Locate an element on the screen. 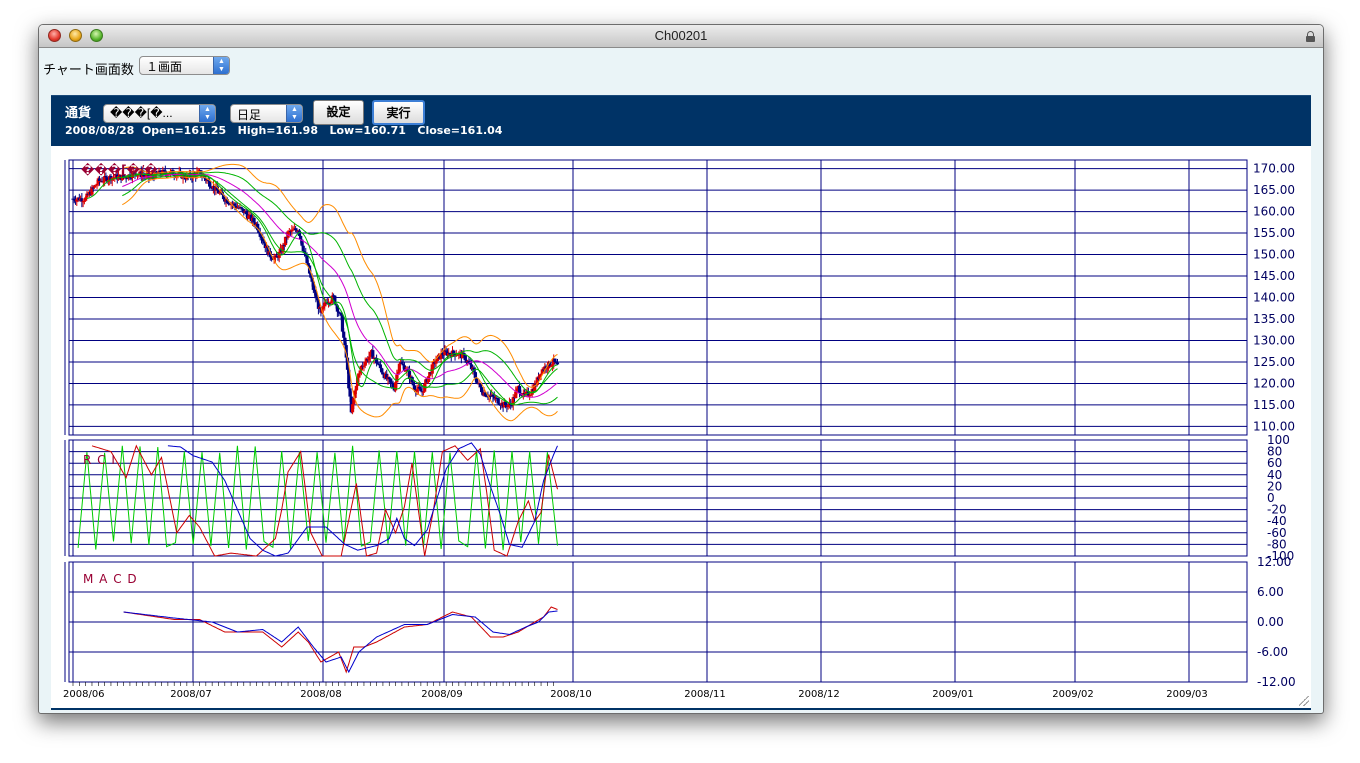 This screenshot has height=763, width=1360. resize-grip-icon is located at coordinates (1304, 701).